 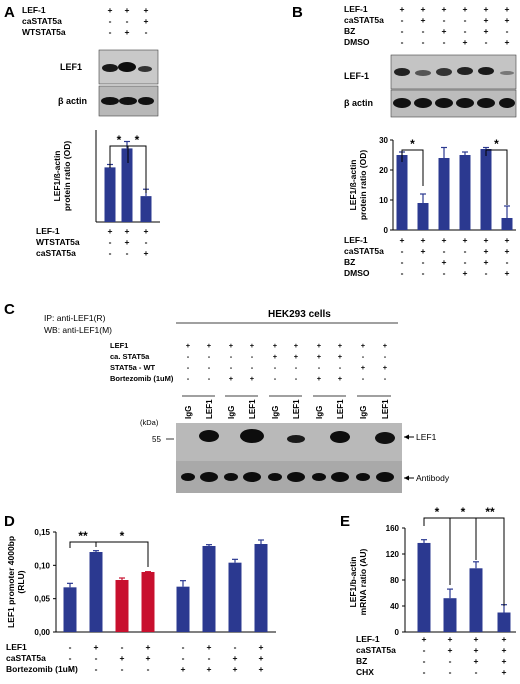 What do you see at coordinates (412, 144) in the screenshot?
I see `panel-b-significance-star: *` at bounding box center [412, 144].